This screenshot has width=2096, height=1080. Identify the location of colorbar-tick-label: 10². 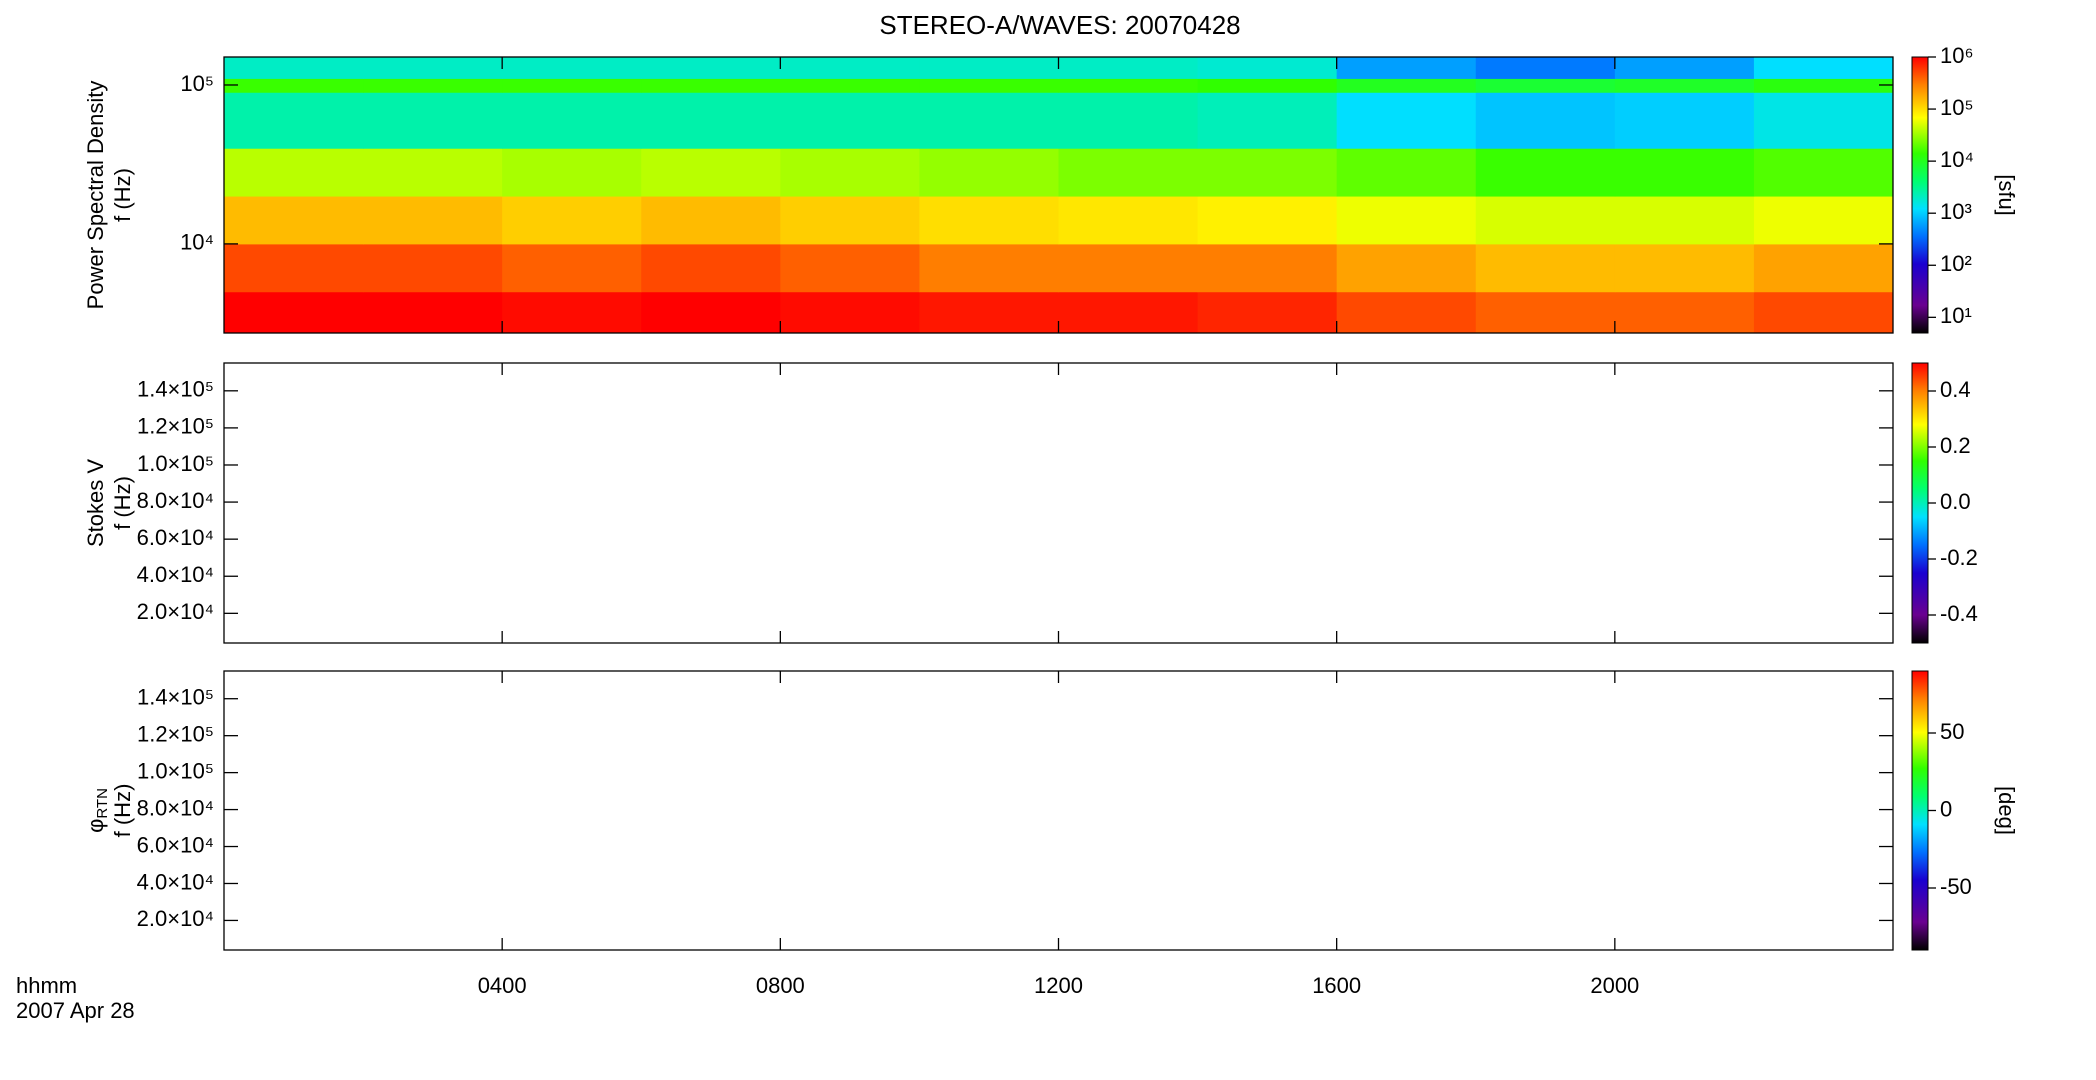
(1956, 263).